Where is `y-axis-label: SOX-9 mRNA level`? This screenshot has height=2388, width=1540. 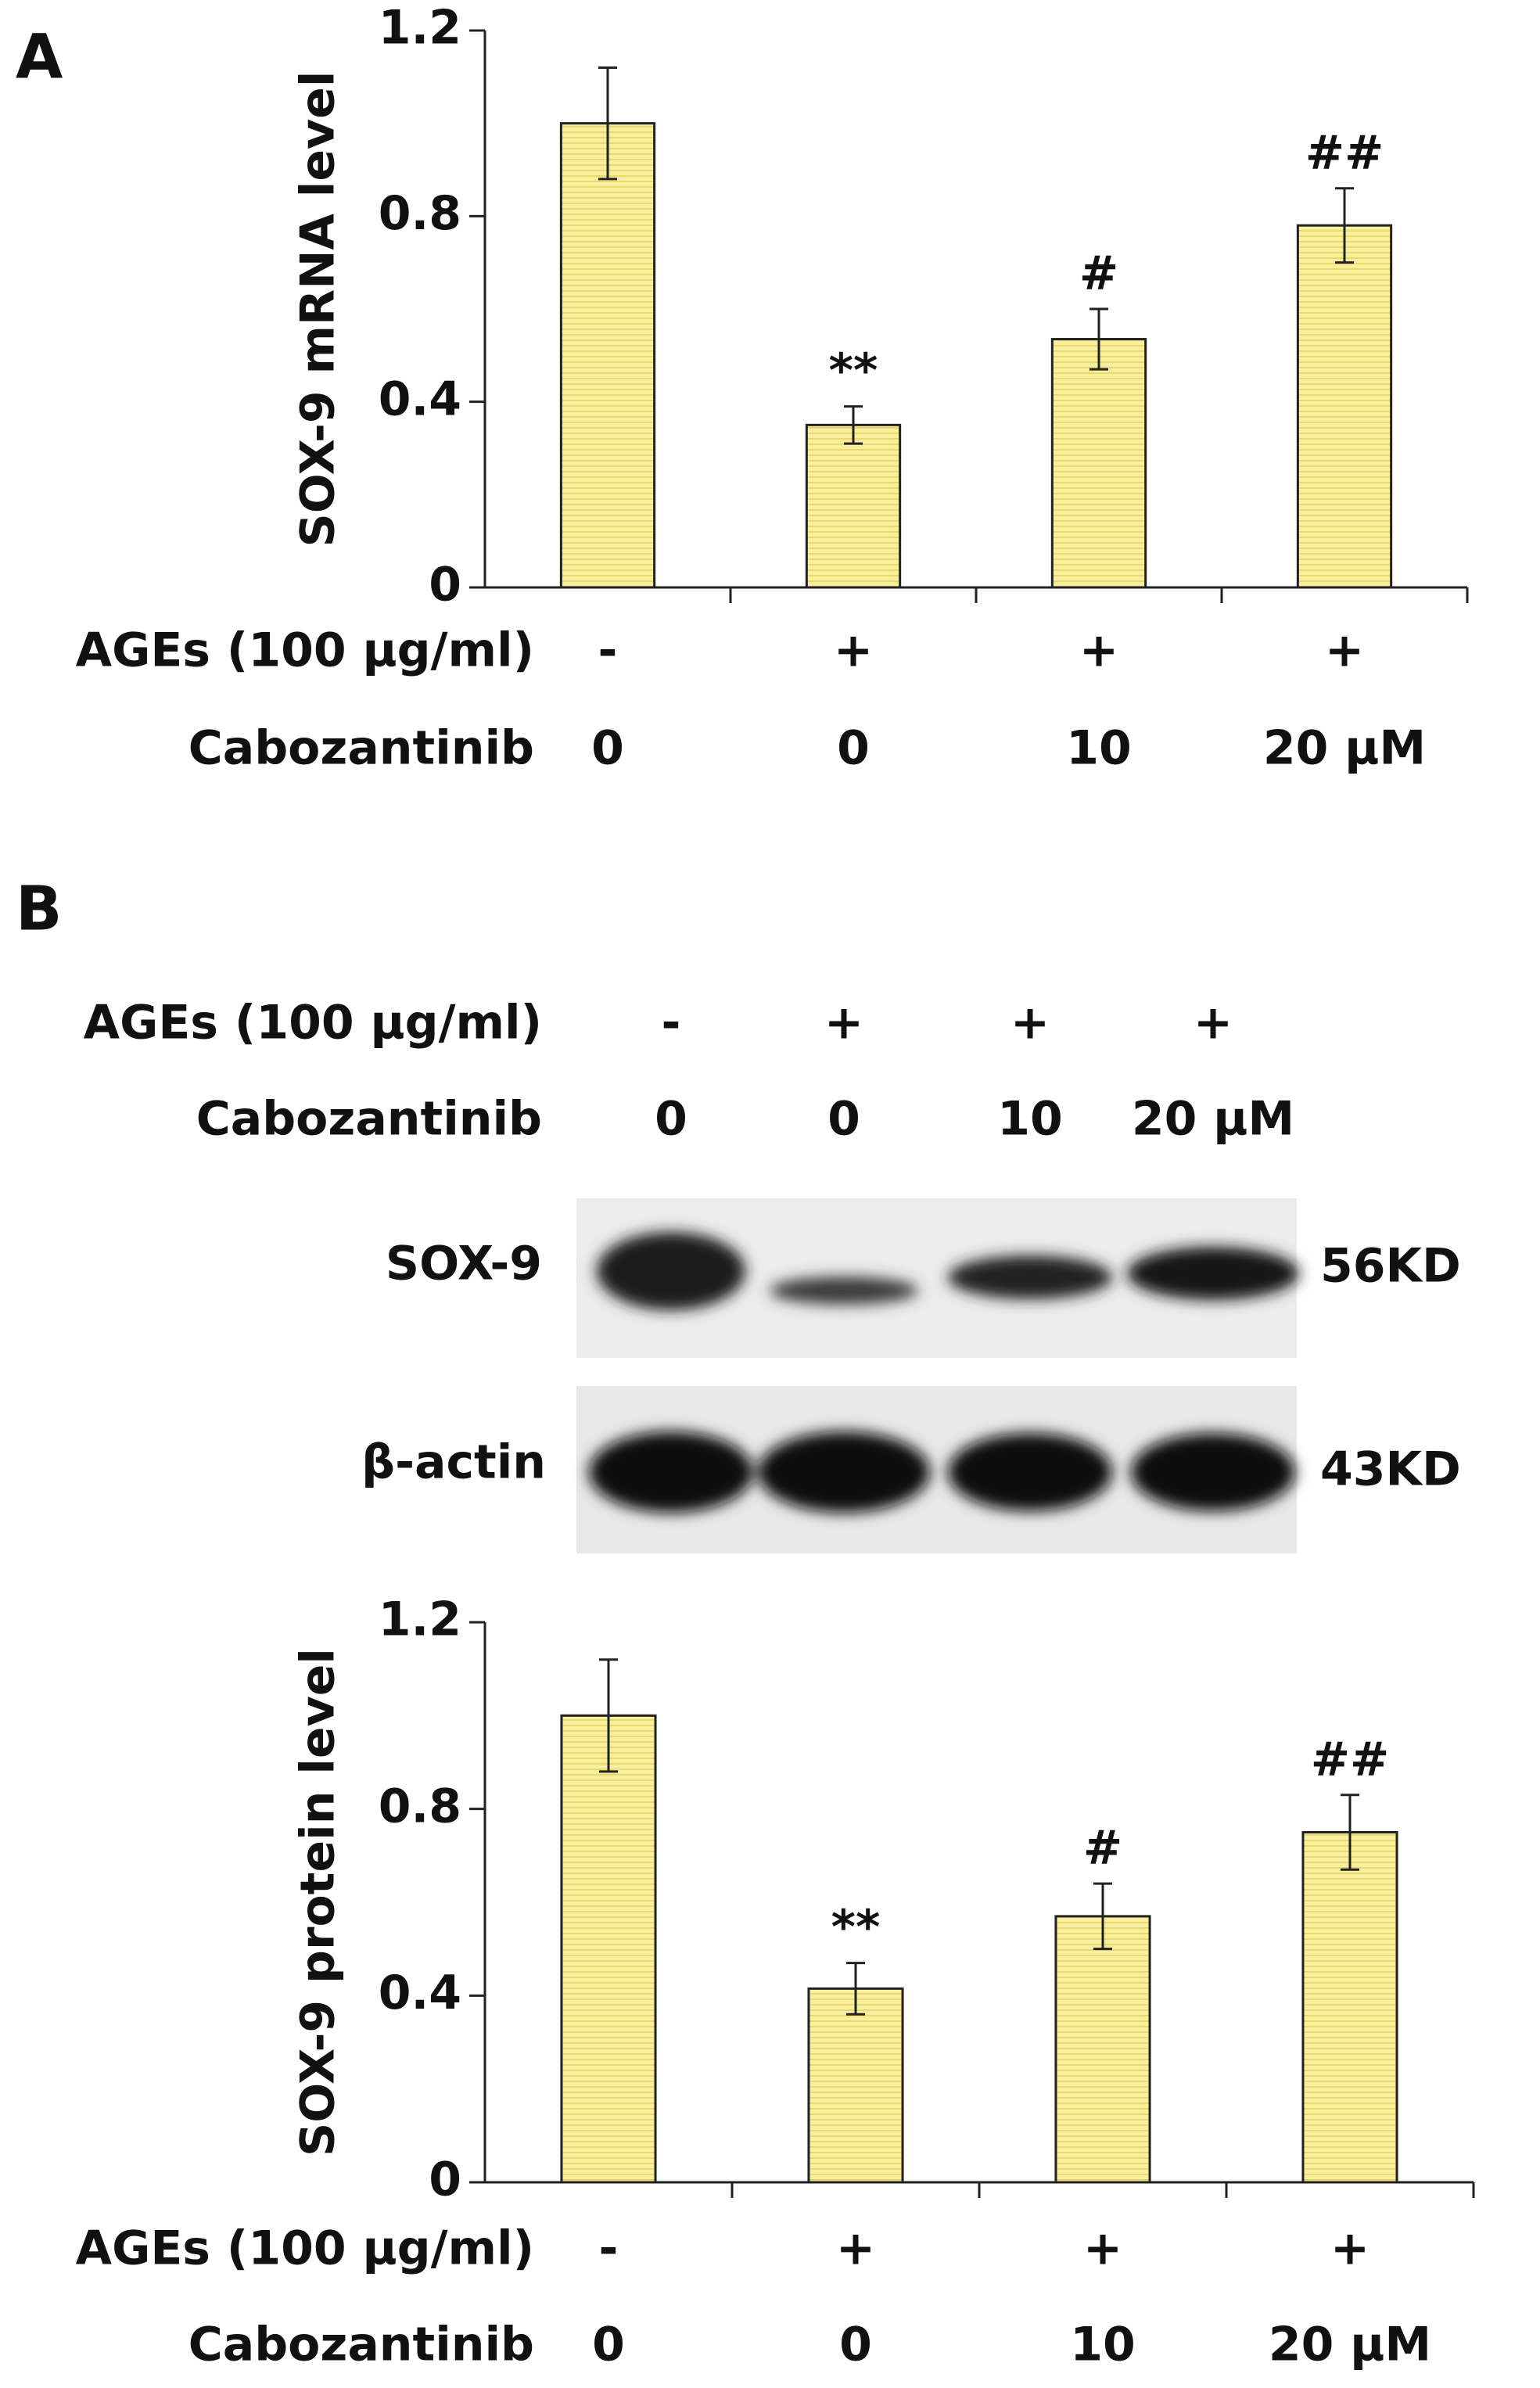 y-axis-label: SOX-9 mRNA level is located at coordinates (318, 310).